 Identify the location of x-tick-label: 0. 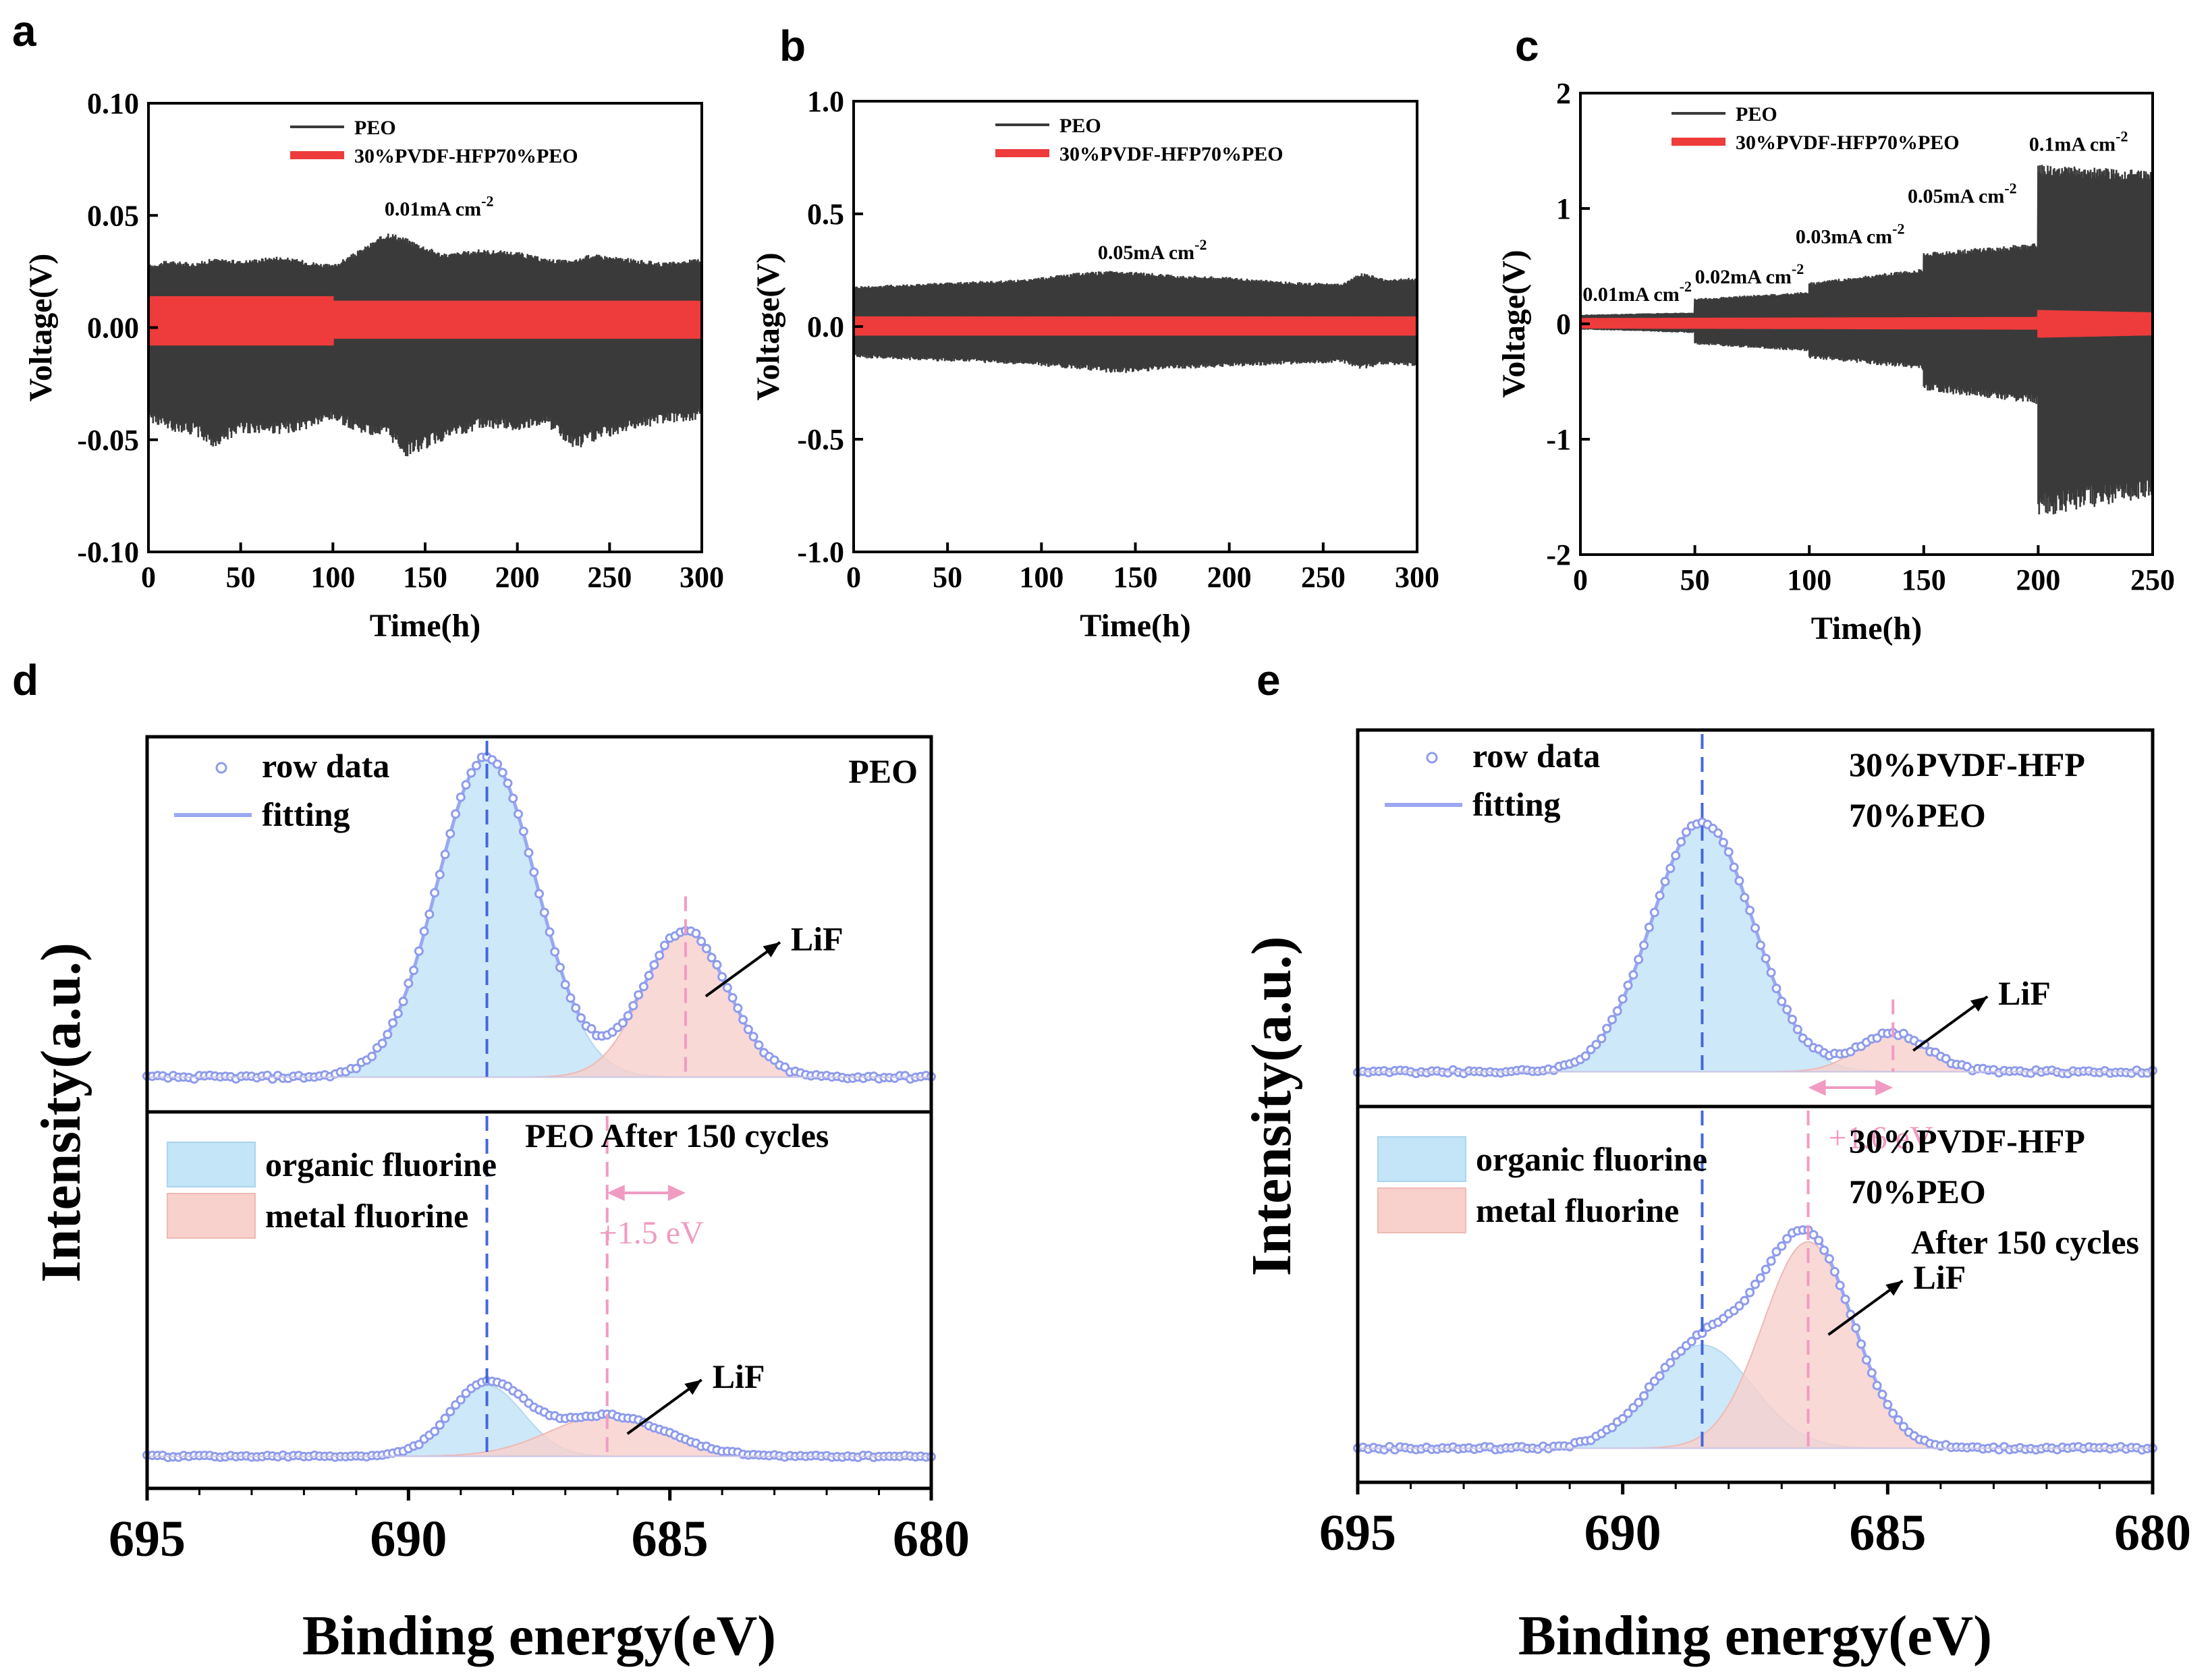
(853, 577).